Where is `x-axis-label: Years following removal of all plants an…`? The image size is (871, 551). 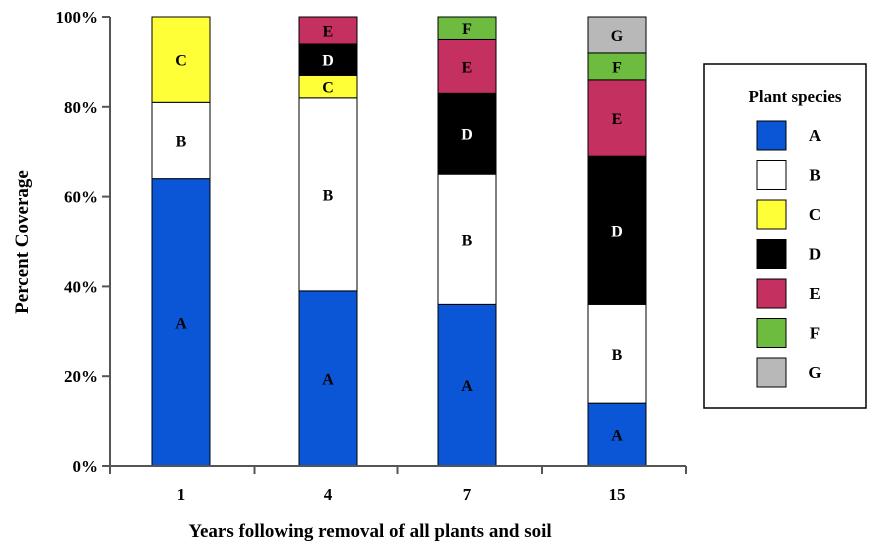
x-axis-label: Years following removal of all plants an… is located at coordinates (369, 531).